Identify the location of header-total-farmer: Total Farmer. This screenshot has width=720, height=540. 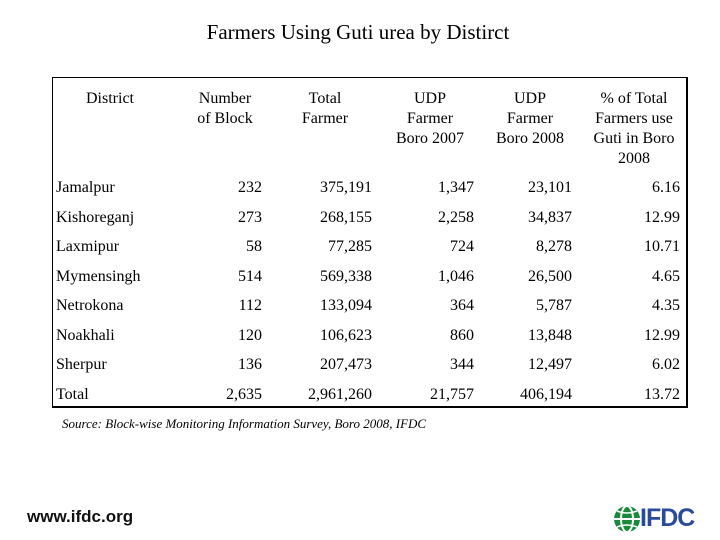
(325, 108).